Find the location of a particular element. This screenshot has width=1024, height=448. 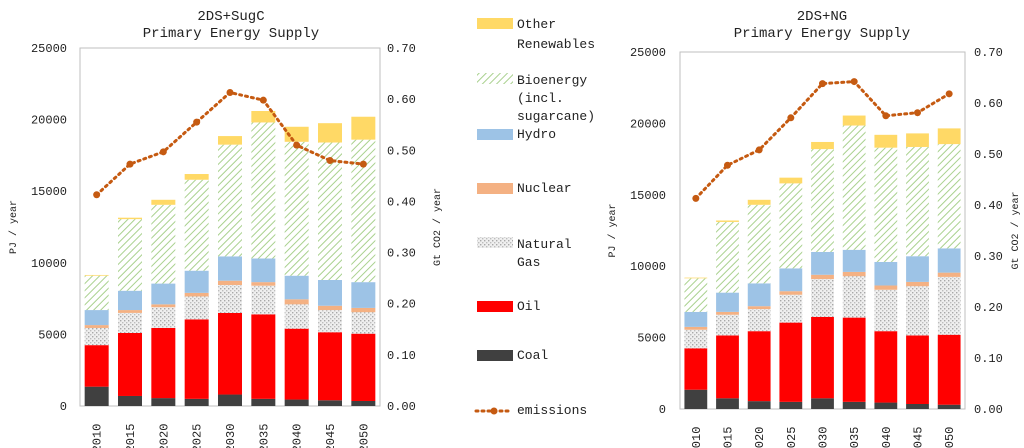

bar-nuclear-2030 is located at coordinates (822, 277).